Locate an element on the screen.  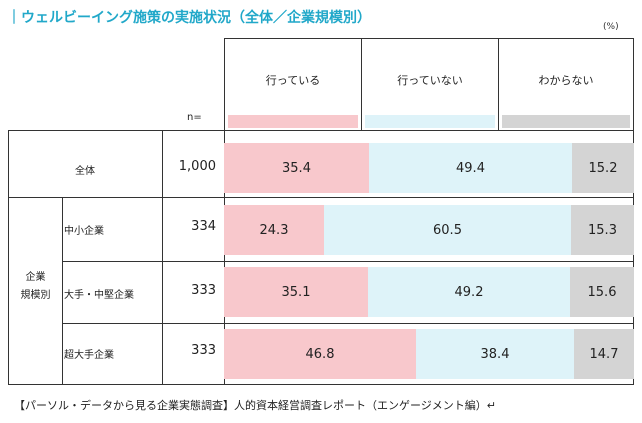
bar-segment-unknown: 15.6 is located at coordinates (602, 292).